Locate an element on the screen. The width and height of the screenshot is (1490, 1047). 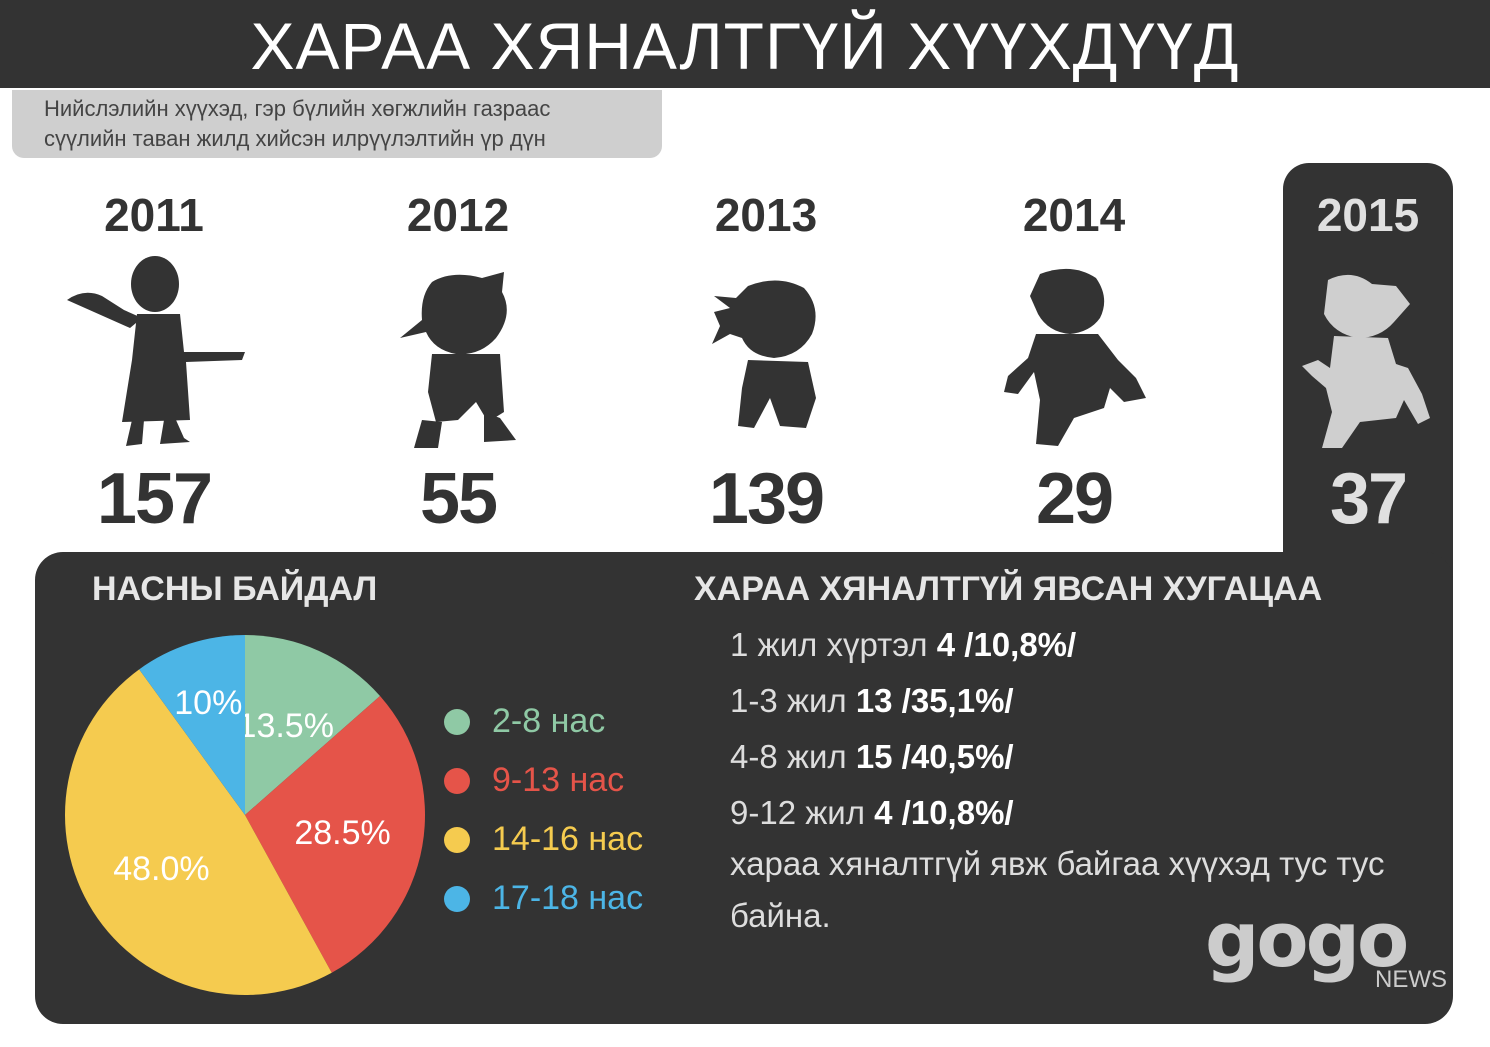
age-section-title: НАСНЫ БАЙДАЛ is located at coordinates (235, 589).